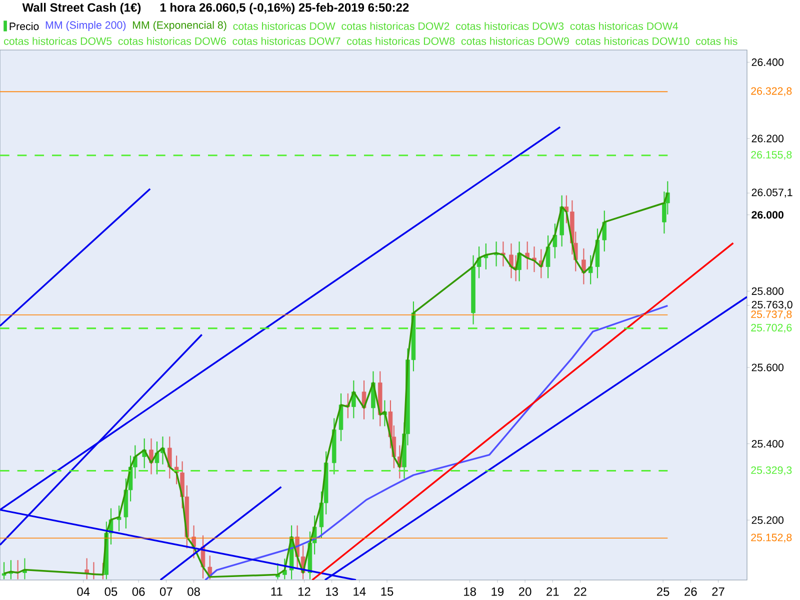  What do you see at coordinates (387, 591) in the screenshot?
I see `x-tick-label: 15` at bounding box center [387, 591].